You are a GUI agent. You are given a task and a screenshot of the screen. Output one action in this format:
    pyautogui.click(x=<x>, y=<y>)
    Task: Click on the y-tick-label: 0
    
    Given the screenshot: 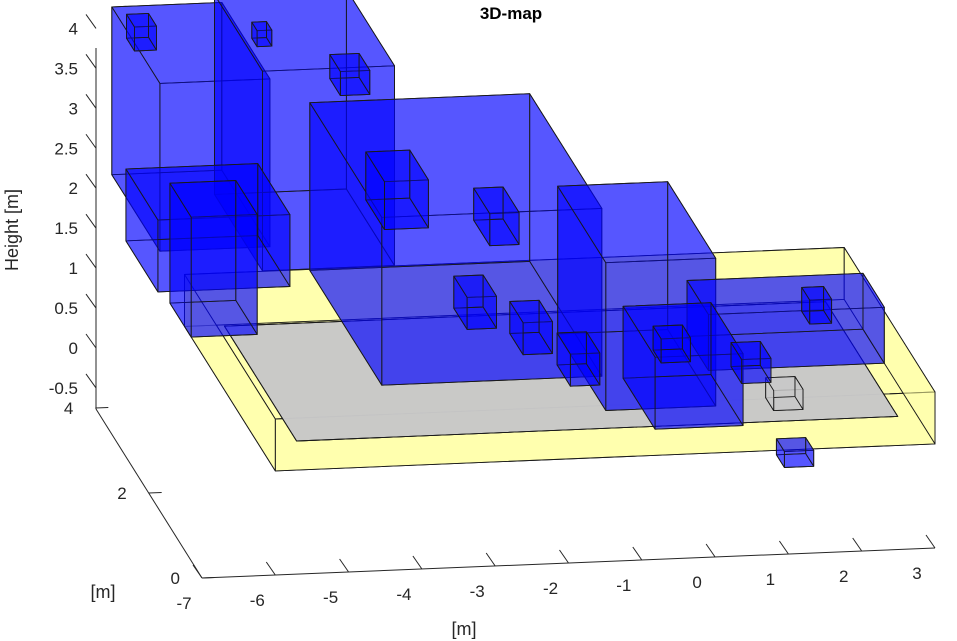 What is the action you would take?
    pyautogui.click(x=175, y=578)
    